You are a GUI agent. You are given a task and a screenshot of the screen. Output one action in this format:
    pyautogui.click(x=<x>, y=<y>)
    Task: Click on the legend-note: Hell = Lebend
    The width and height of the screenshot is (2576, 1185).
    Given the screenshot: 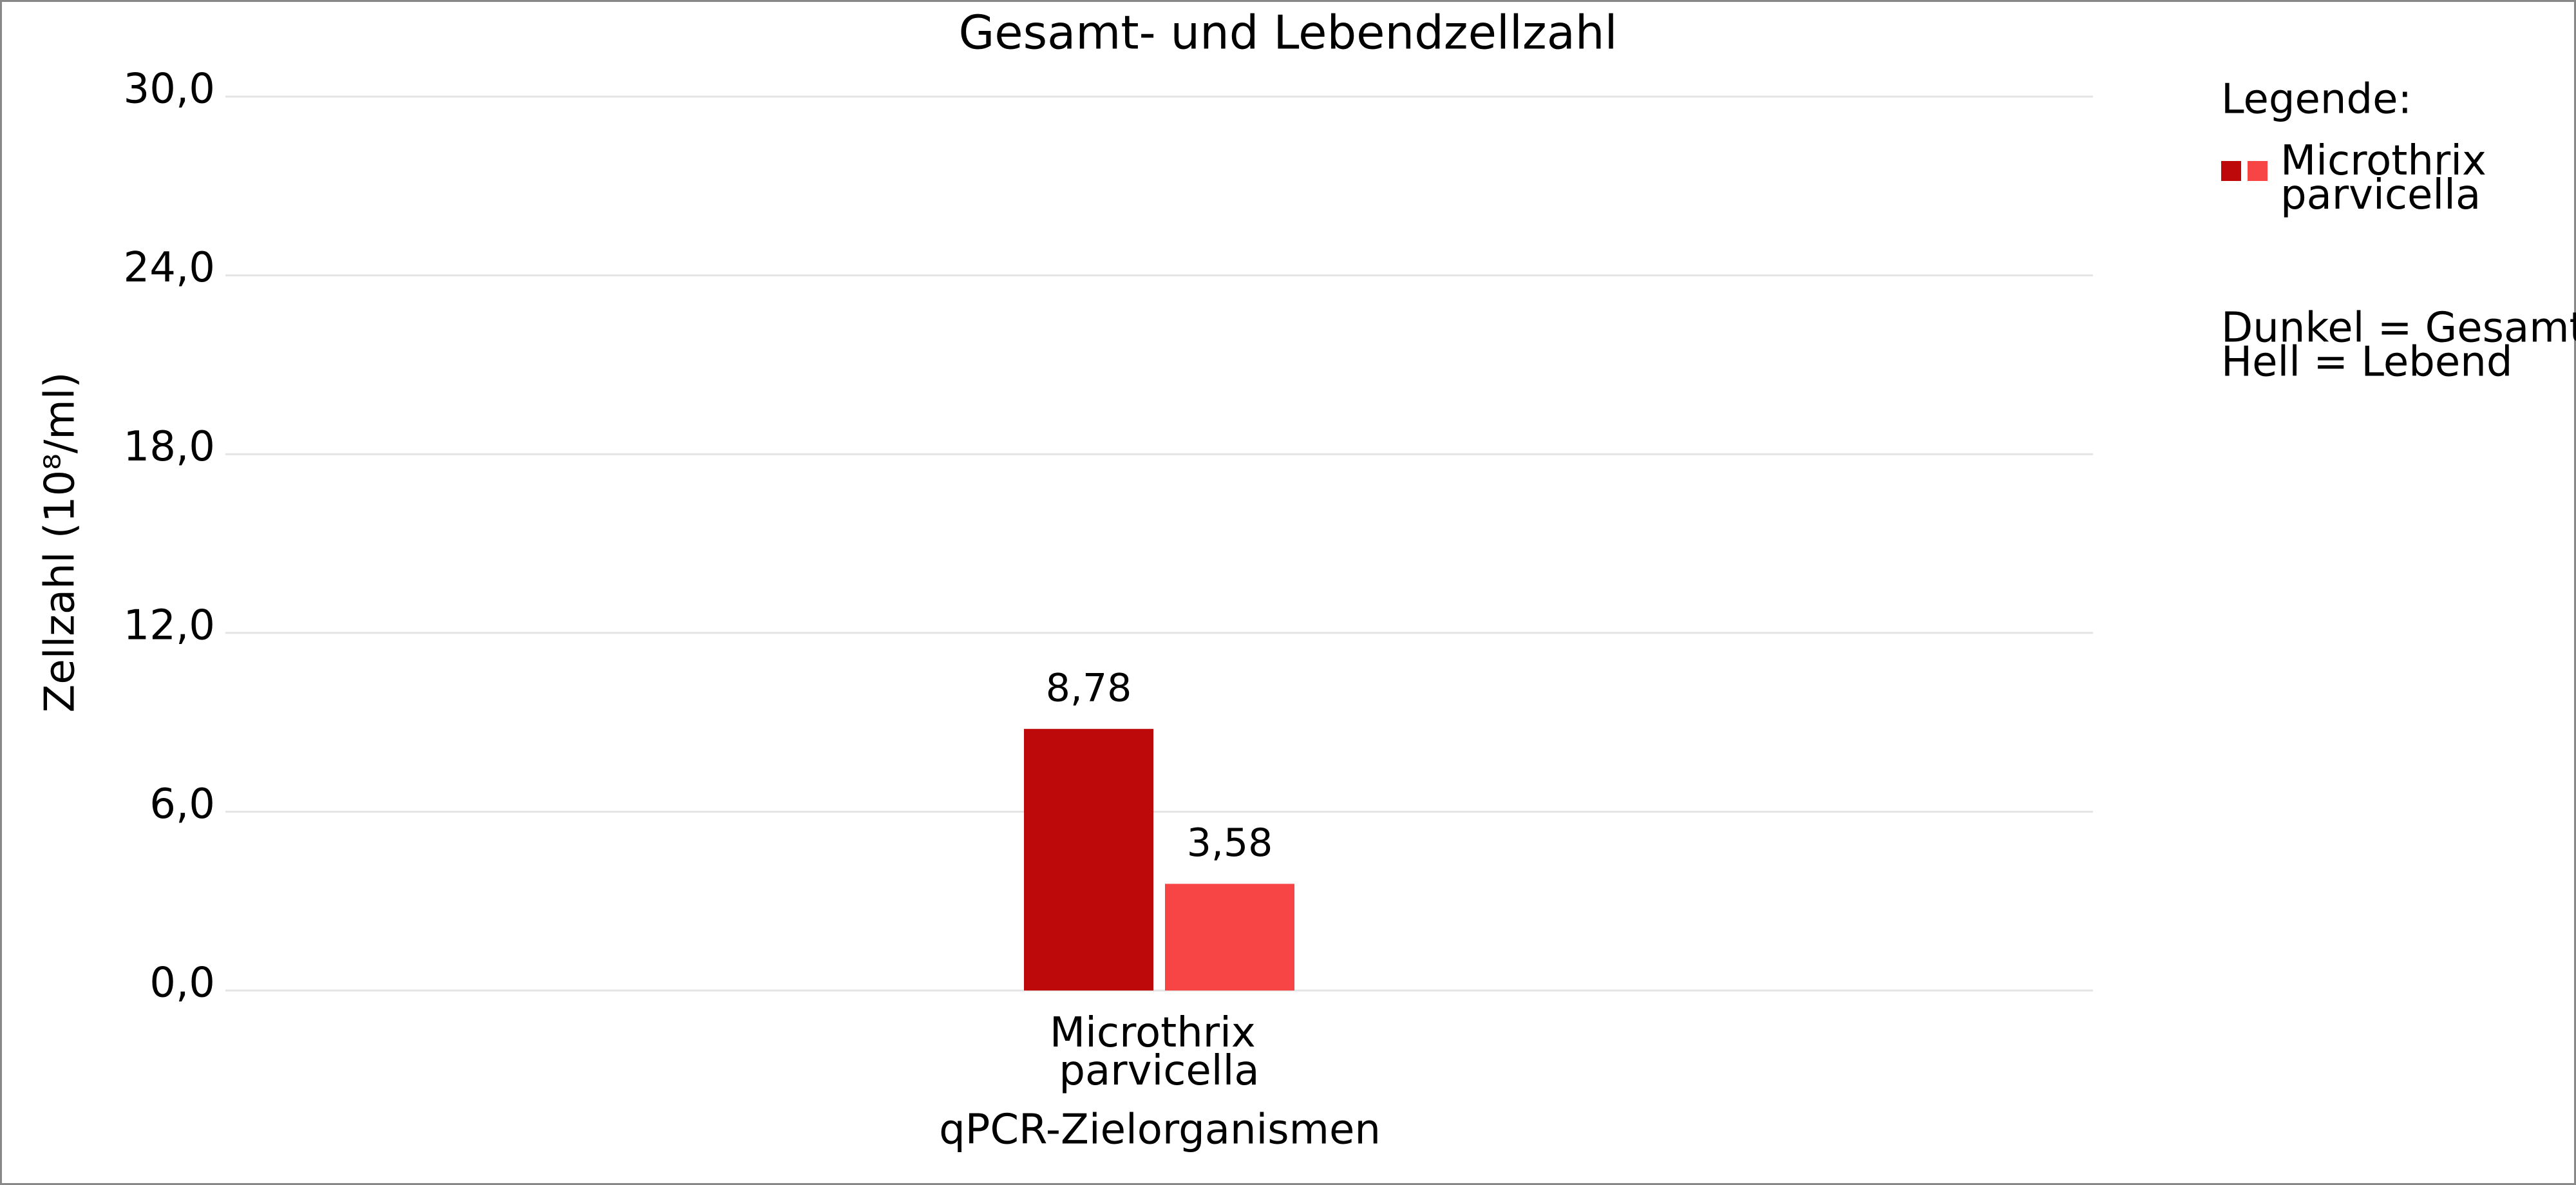 What is the action you would take?
    pyautogui.click(x=2366, y=362)
    